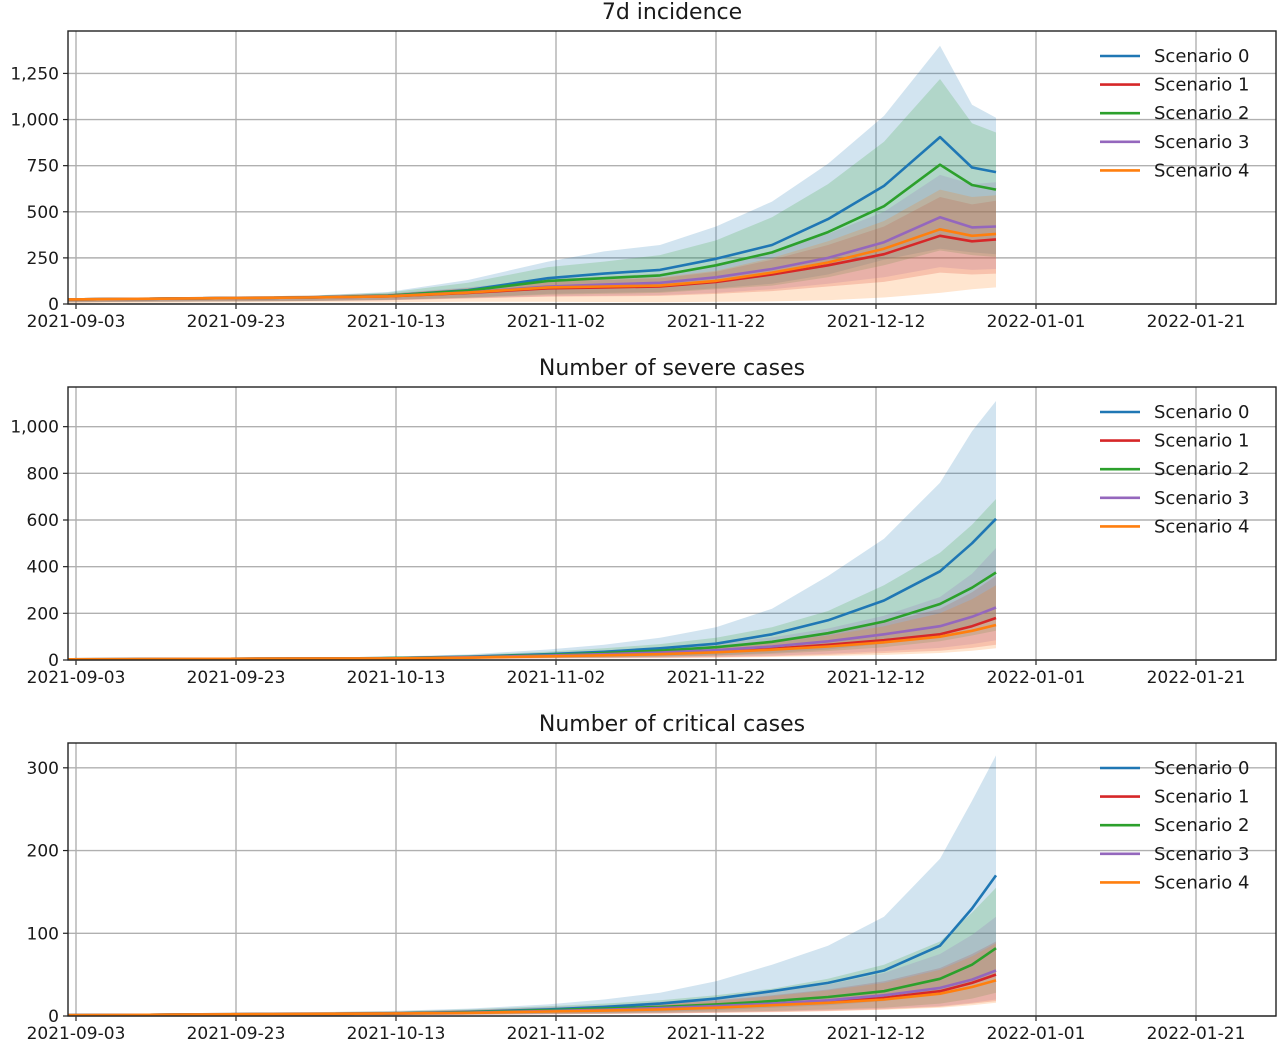  Describe the element at coordinates (43, 934) in the screenshot. I see `y-tick-label: 100` at that location.